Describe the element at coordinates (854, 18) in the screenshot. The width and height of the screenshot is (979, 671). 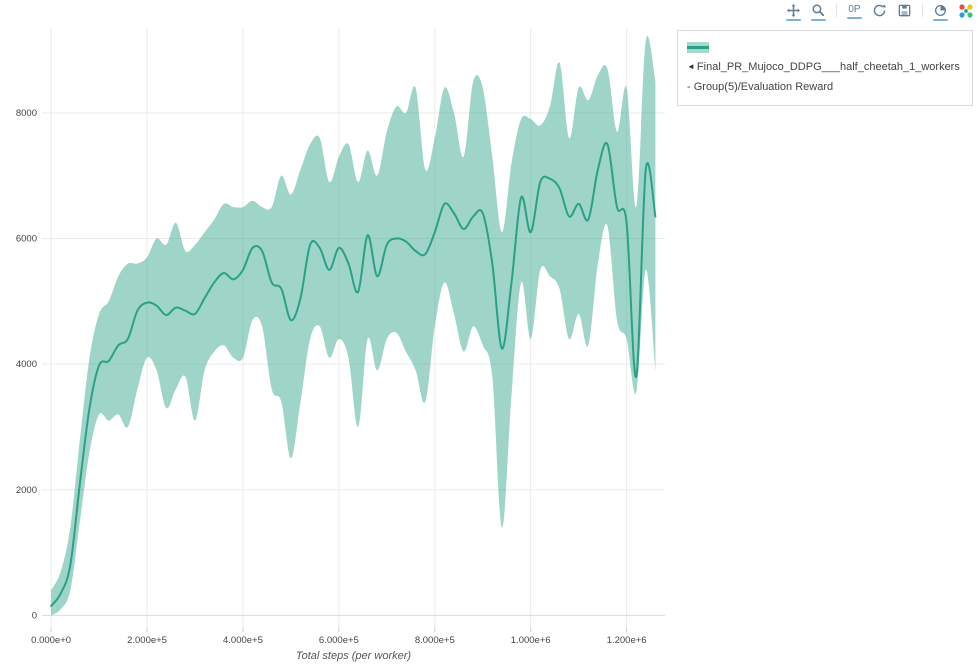
I see `zoom-scale-active-underline` at that location.